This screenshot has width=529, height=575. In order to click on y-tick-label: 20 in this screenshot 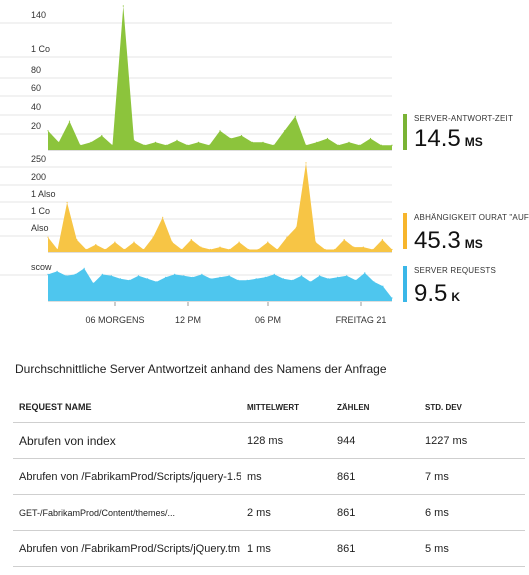, I will do `click(36, 126)`.